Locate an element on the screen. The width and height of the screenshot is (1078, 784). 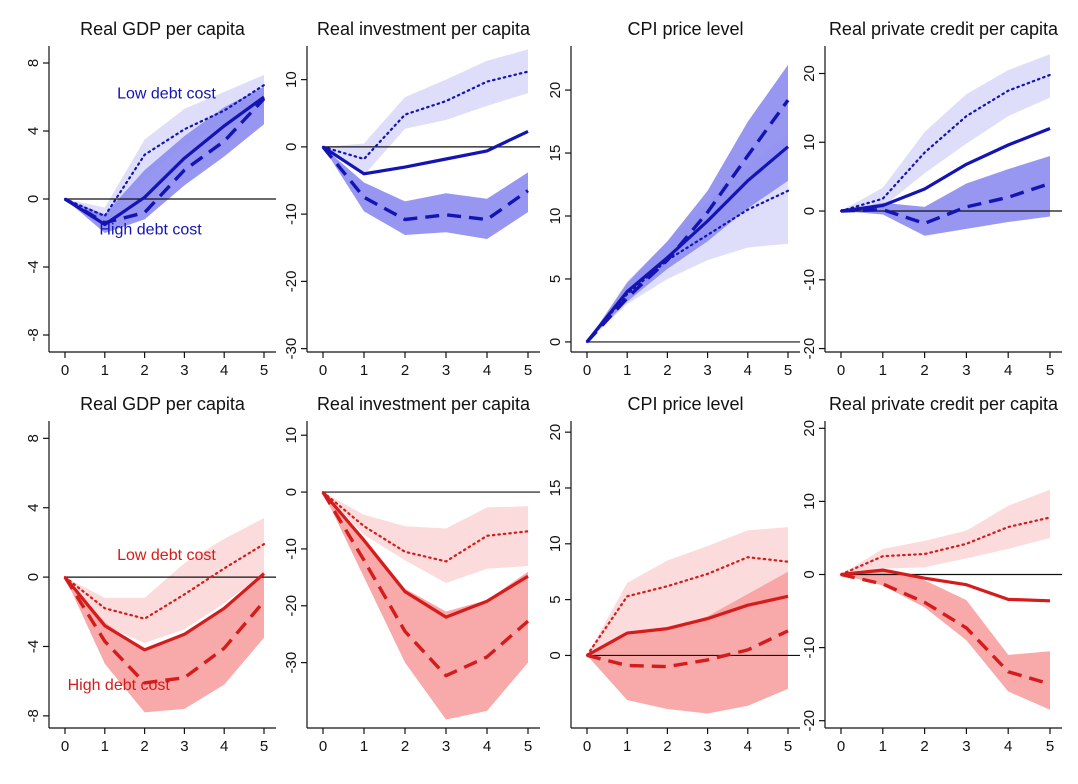
panel-title: CPI price level is located at coordinates (685, 404).